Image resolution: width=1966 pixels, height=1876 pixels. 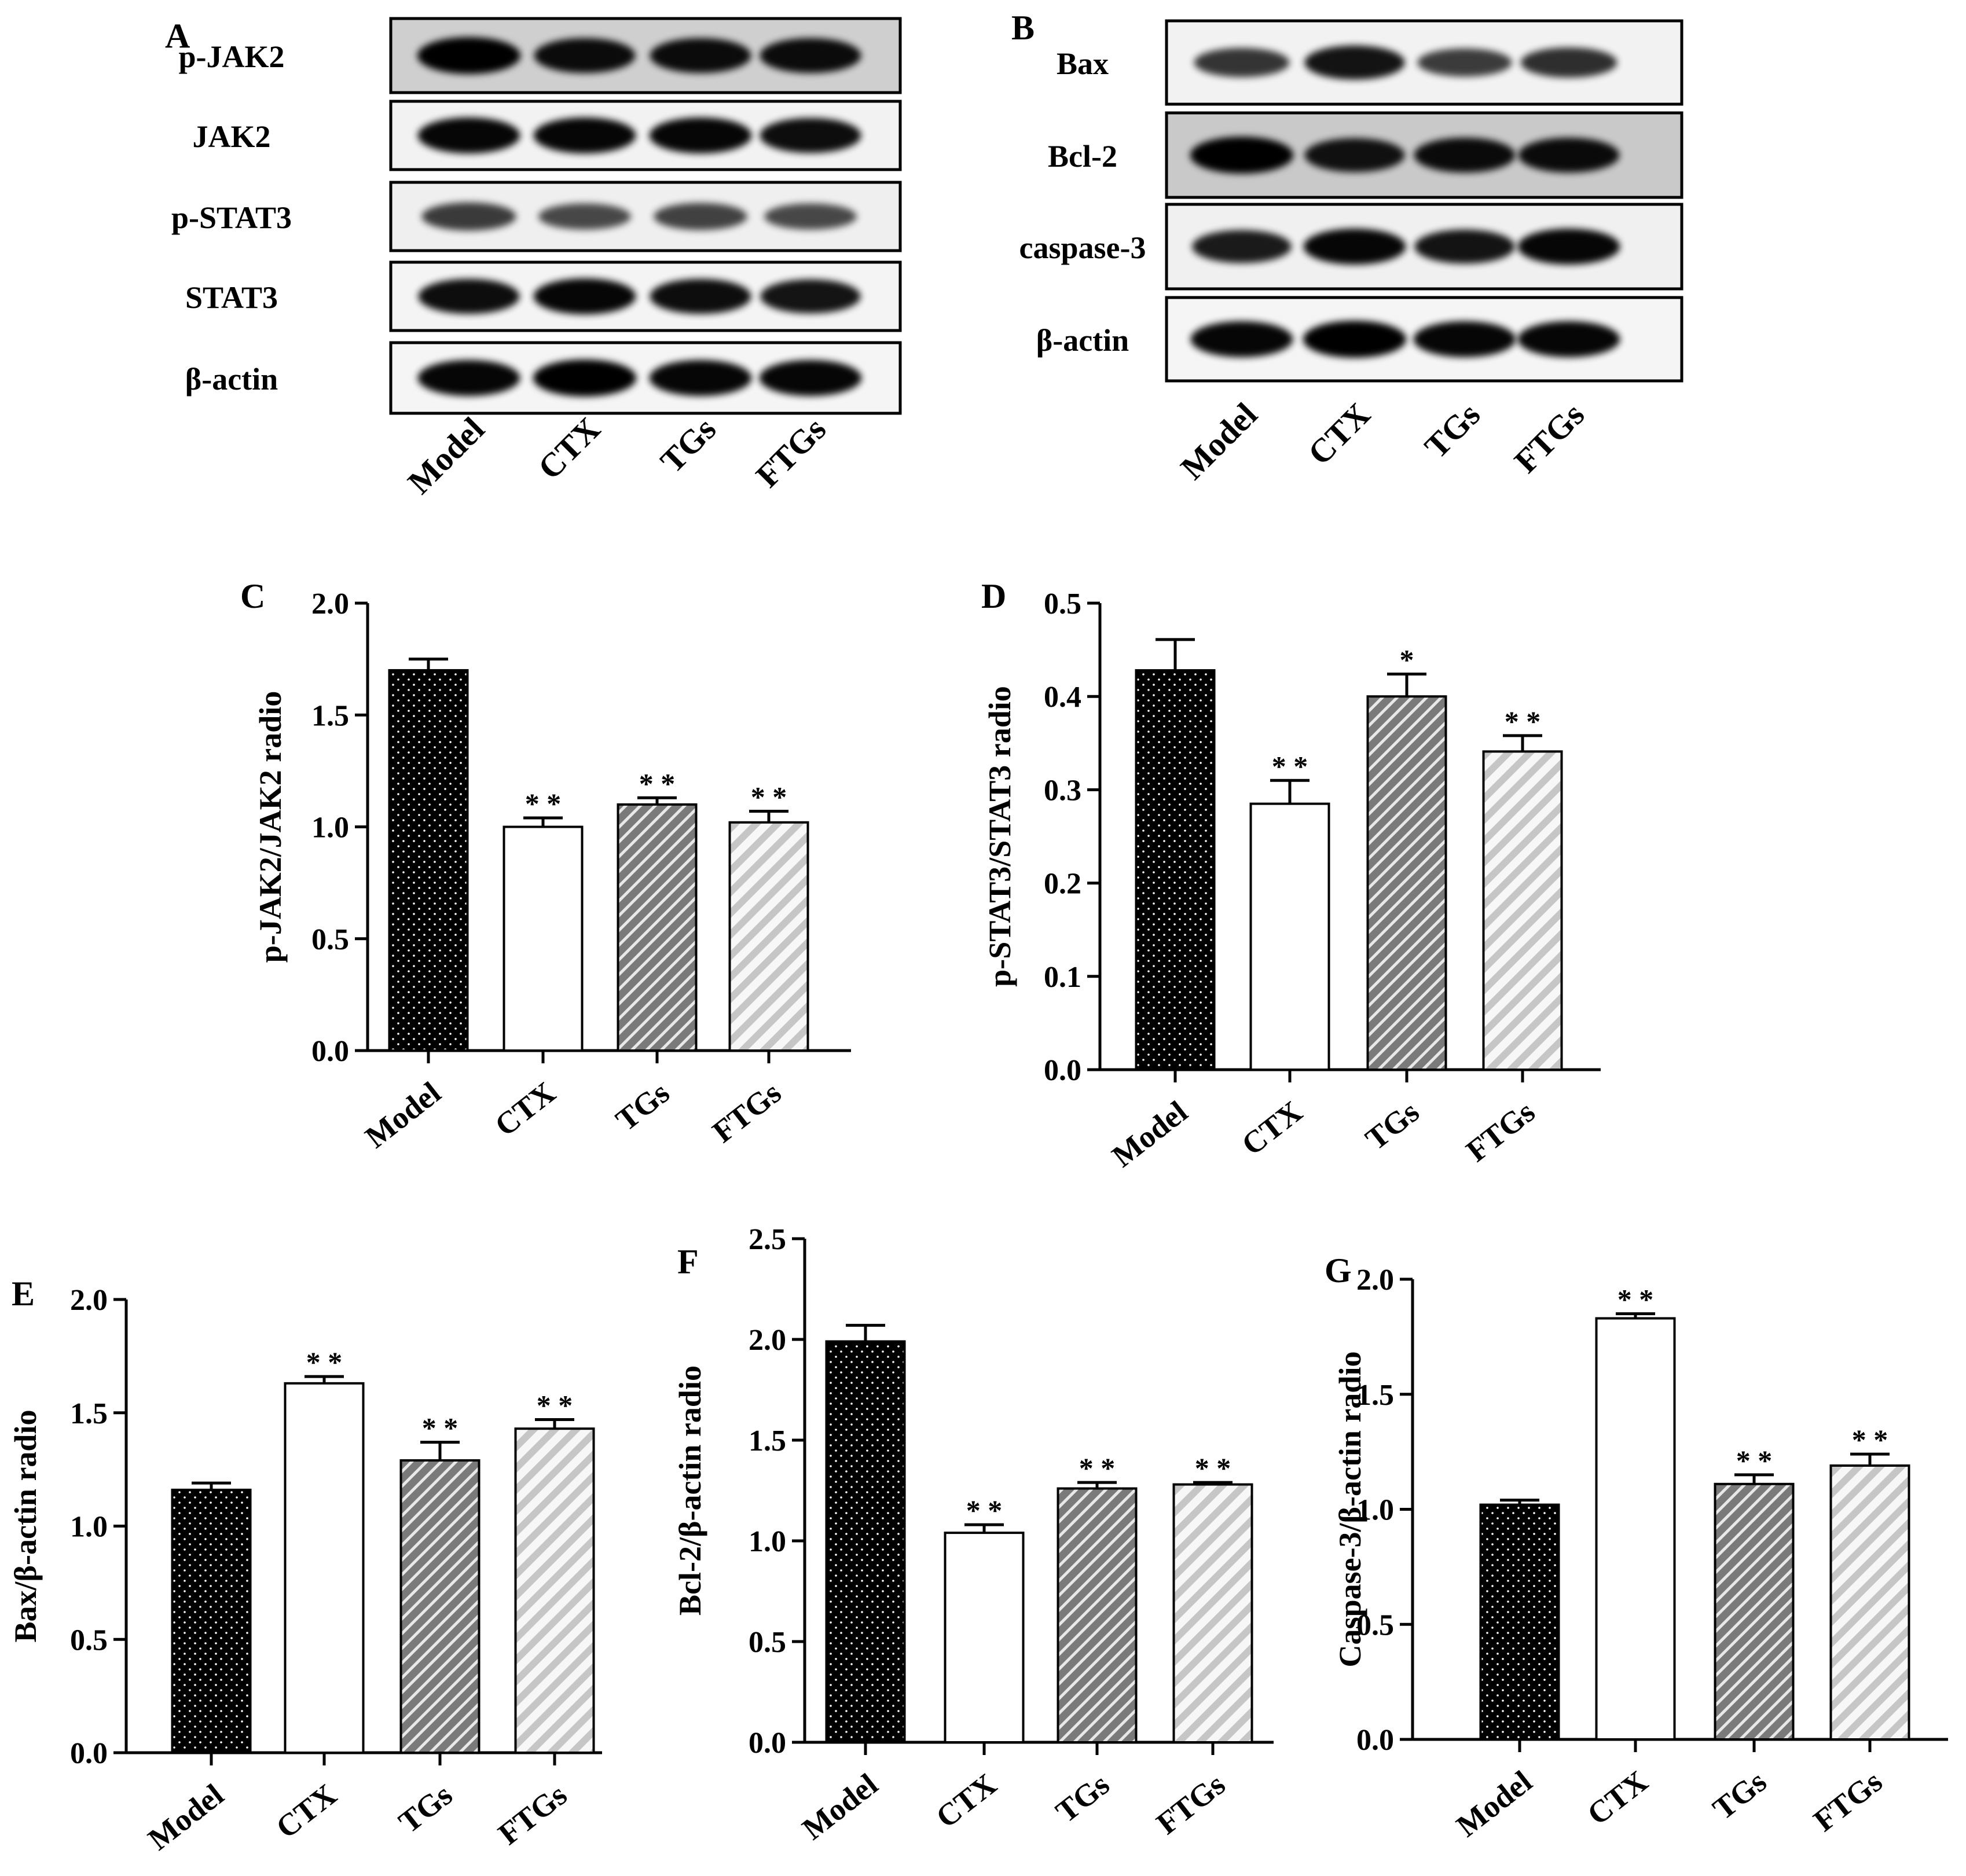 I want to click on panel-label: D, so click(x=993, y=596).